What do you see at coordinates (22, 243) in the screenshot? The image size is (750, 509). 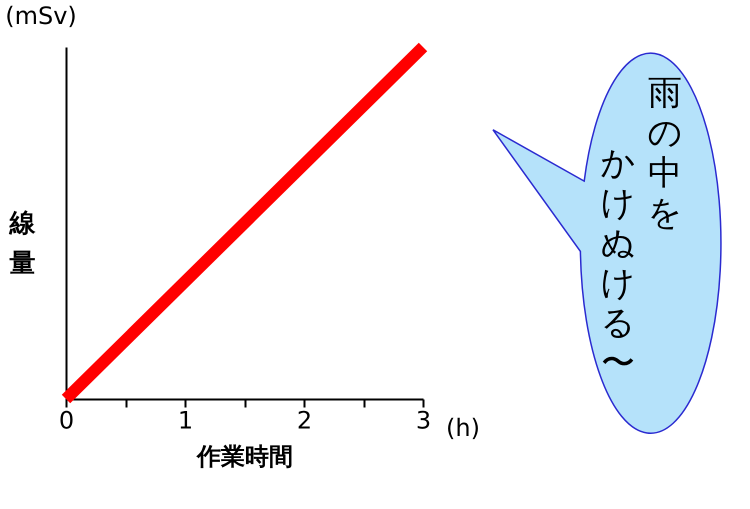 I see `y-axis-title: 線量` at bounding box center [22, 243].